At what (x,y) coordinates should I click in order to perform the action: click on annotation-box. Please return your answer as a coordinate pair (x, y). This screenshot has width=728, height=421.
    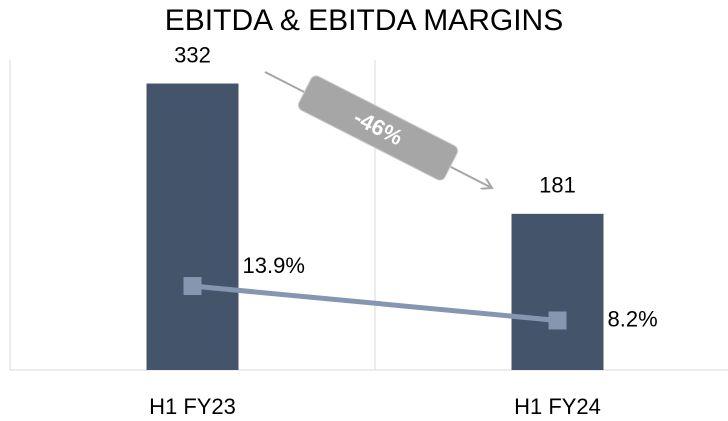
    Looking at the image, I should click on (378, 128).